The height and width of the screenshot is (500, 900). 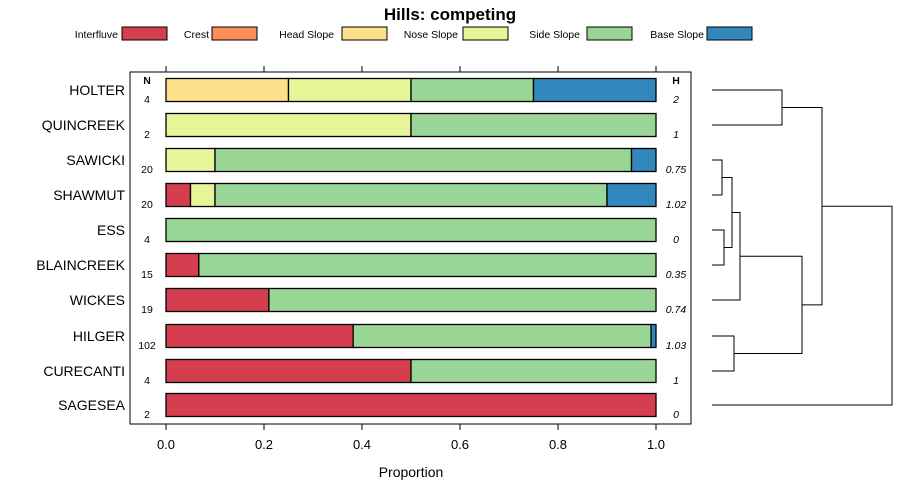 I want to click on legend-label: Head Slope, so click(x=306, y=35).